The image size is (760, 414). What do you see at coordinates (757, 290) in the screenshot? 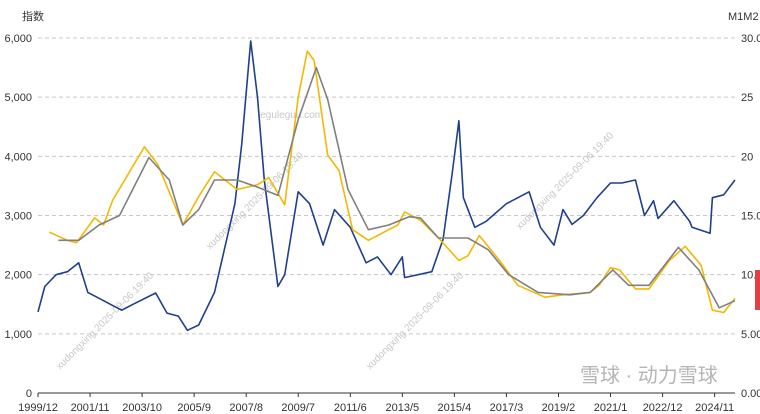
I see `side-marker` at bounding box center [757, 290].